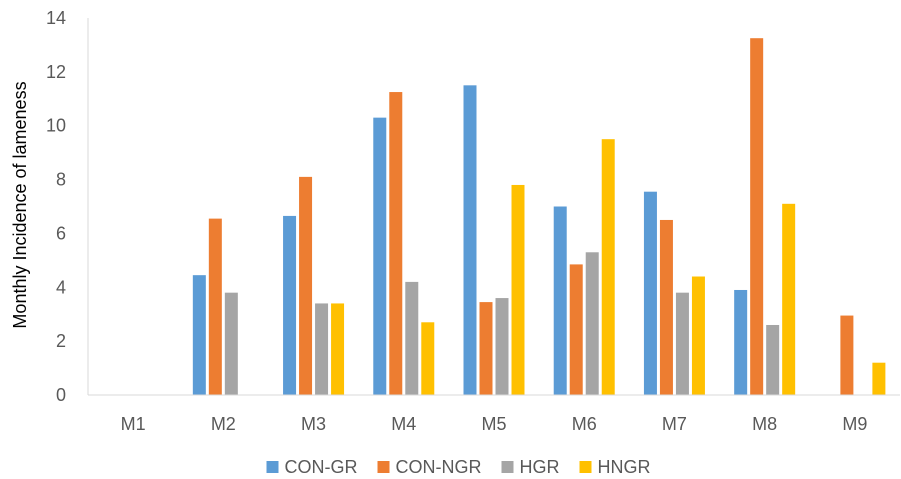  What do you see at coordinates (290, 305) in the screenshot?
I see `bar-con-gr-m3` at bounding box center [290, 305].